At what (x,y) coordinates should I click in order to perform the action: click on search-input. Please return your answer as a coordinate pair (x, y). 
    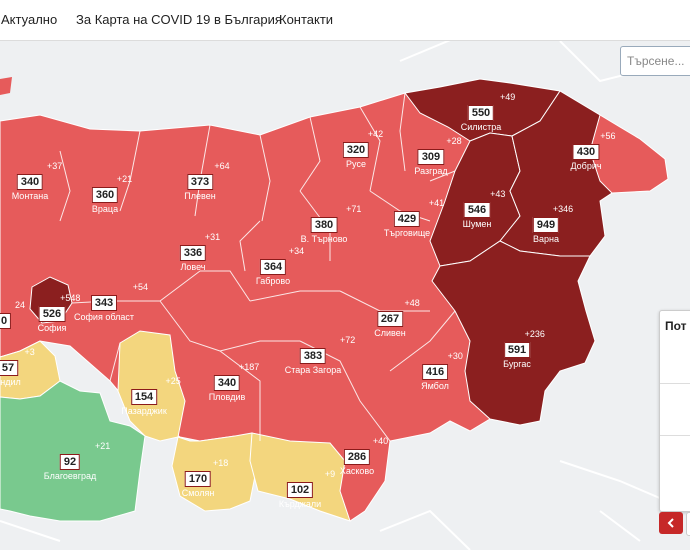
    Looking at the image, I should click on (655, 61).